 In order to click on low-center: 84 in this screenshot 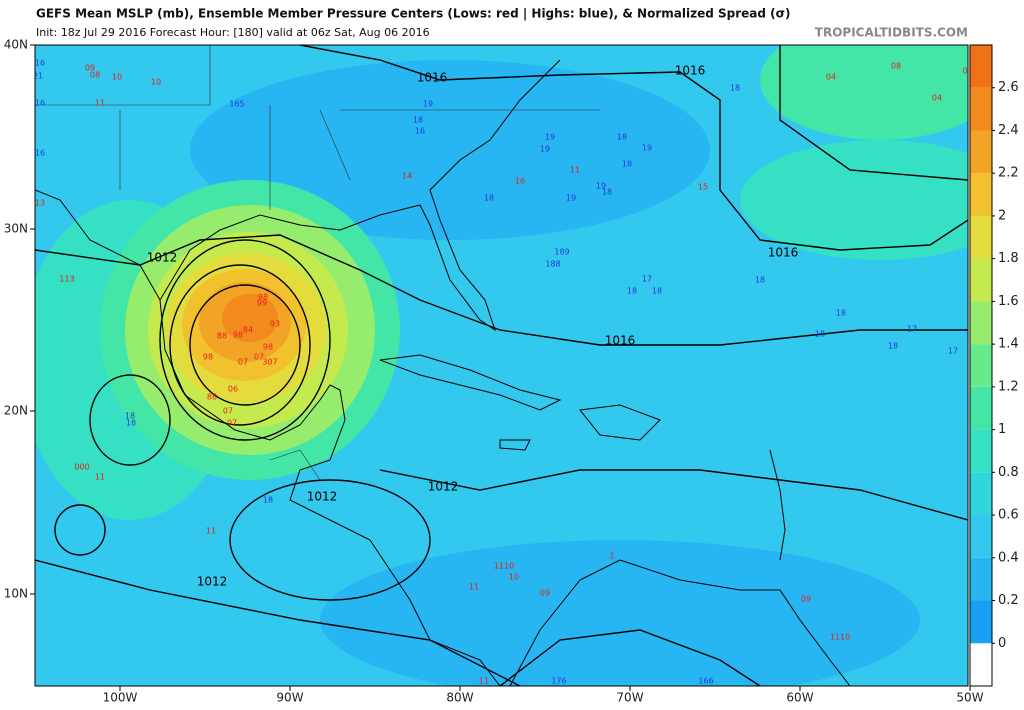, I will do `click(248, 330)`.